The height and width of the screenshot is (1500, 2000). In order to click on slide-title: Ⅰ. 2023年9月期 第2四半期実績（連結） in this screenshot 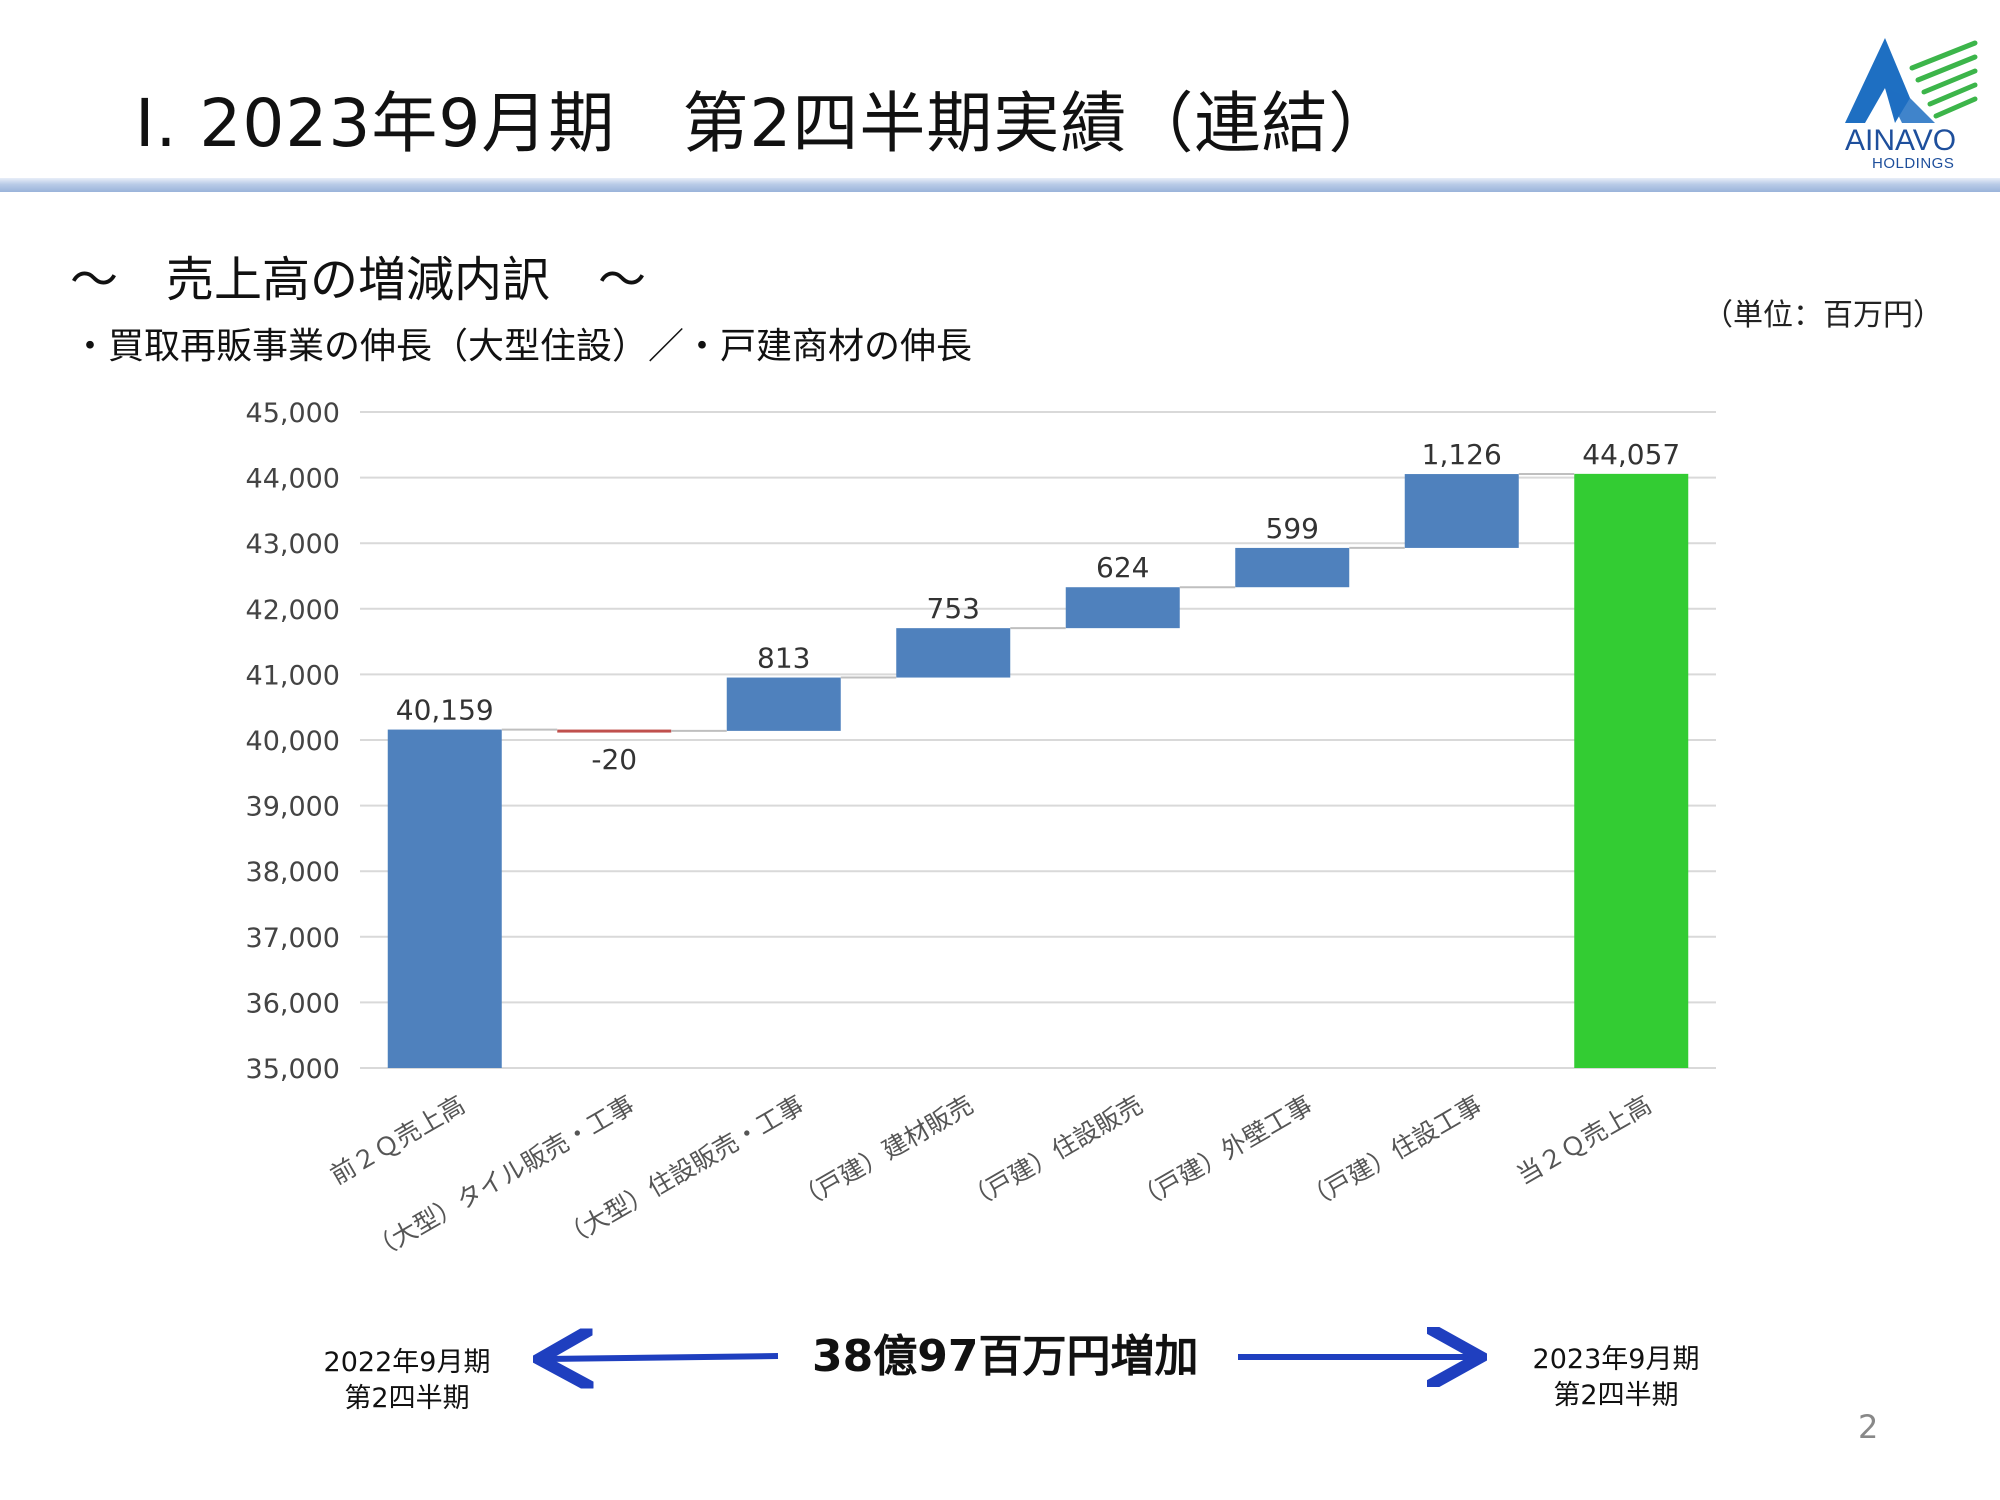, I will do `click(765, 123)`.